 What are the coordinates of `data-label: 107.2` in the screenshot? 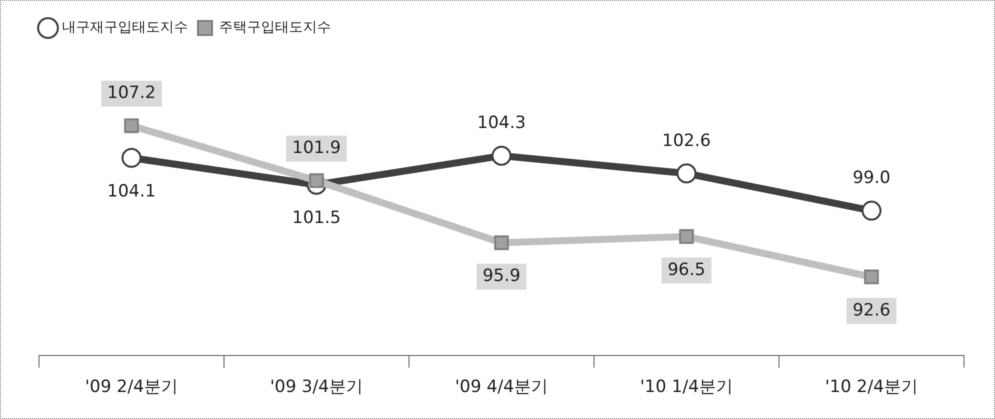 It's located at (131, 93).